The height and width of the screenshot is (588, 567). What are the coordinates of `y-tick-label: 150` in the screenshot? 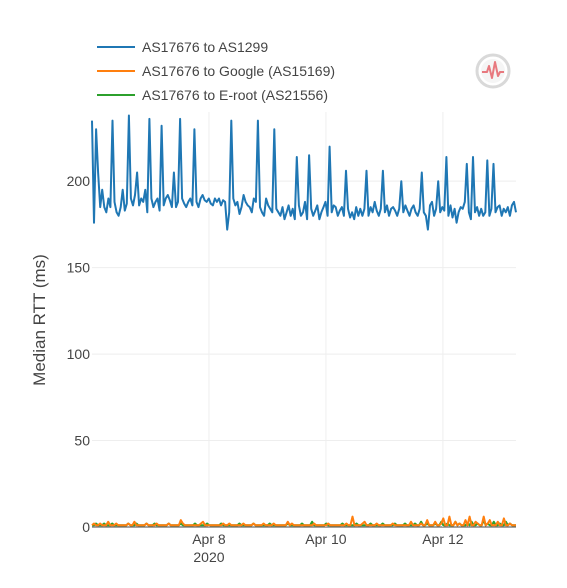 It's located at (79, 268).